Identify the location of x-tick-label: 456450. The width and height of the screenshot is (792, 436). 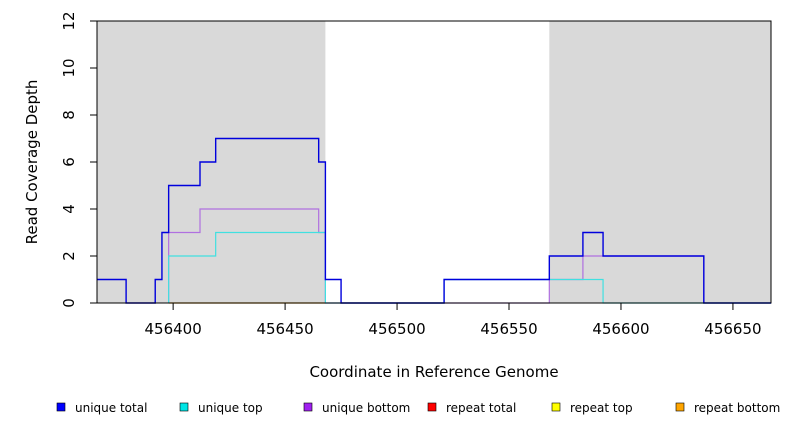
(284, 329).